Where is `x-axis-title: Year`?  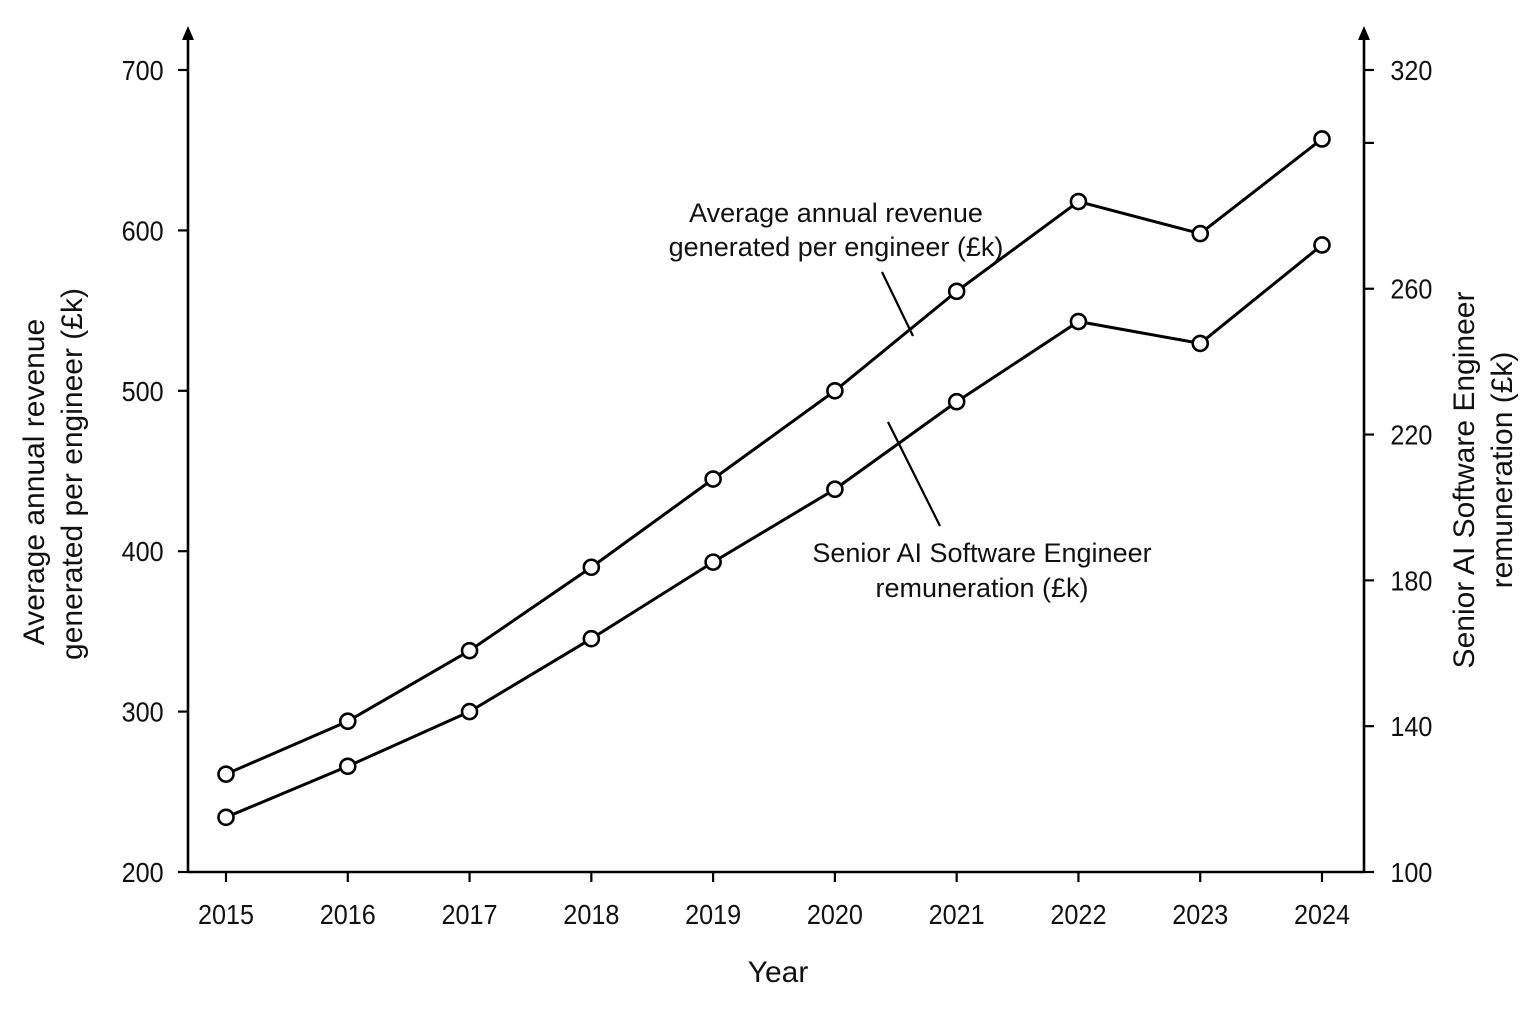
x-axis-title: Year is located at coordinates (778, 972).